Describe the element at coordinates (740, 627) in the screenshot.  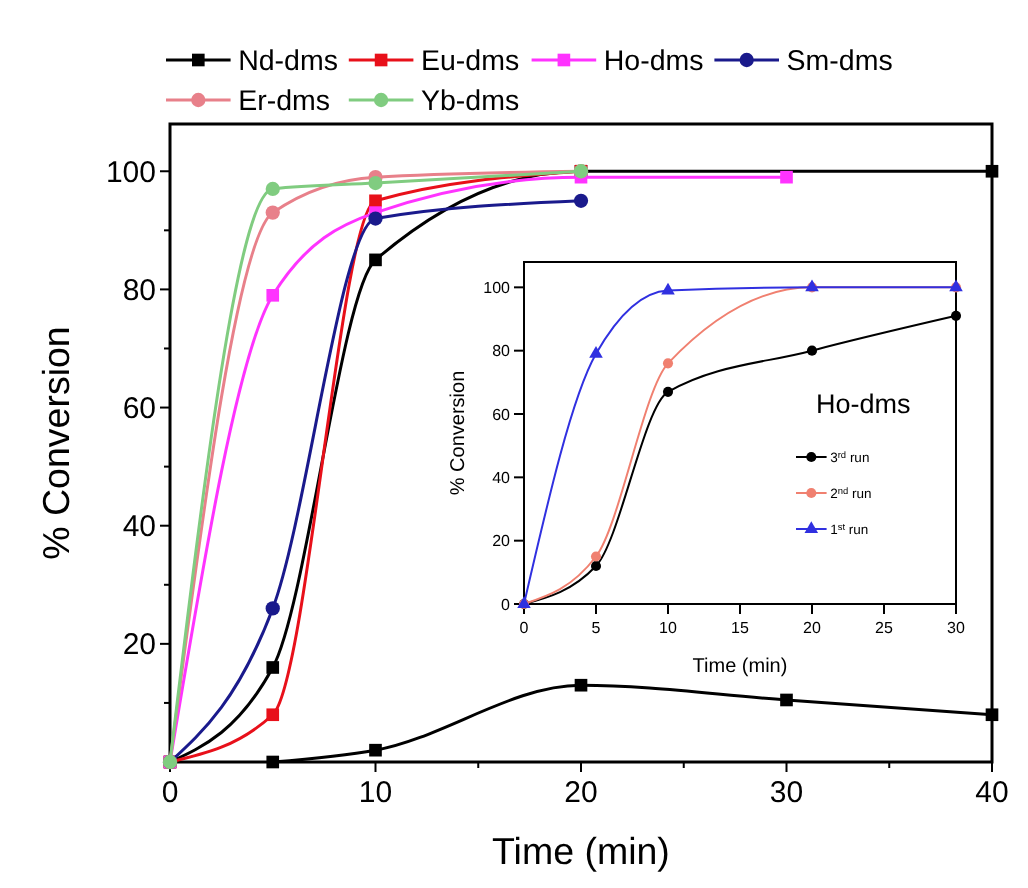
I see `x-tick-label: 15` at that location.